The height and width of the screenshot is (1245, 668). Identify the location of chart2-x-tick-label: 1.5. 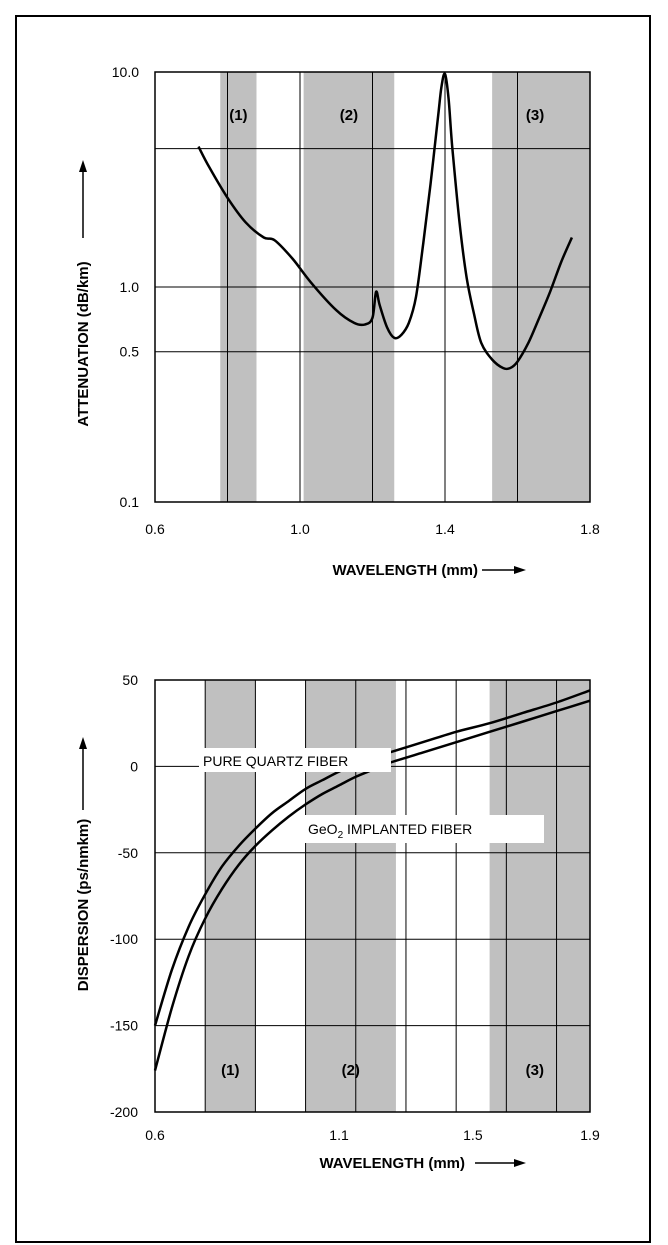
(473, 1135).